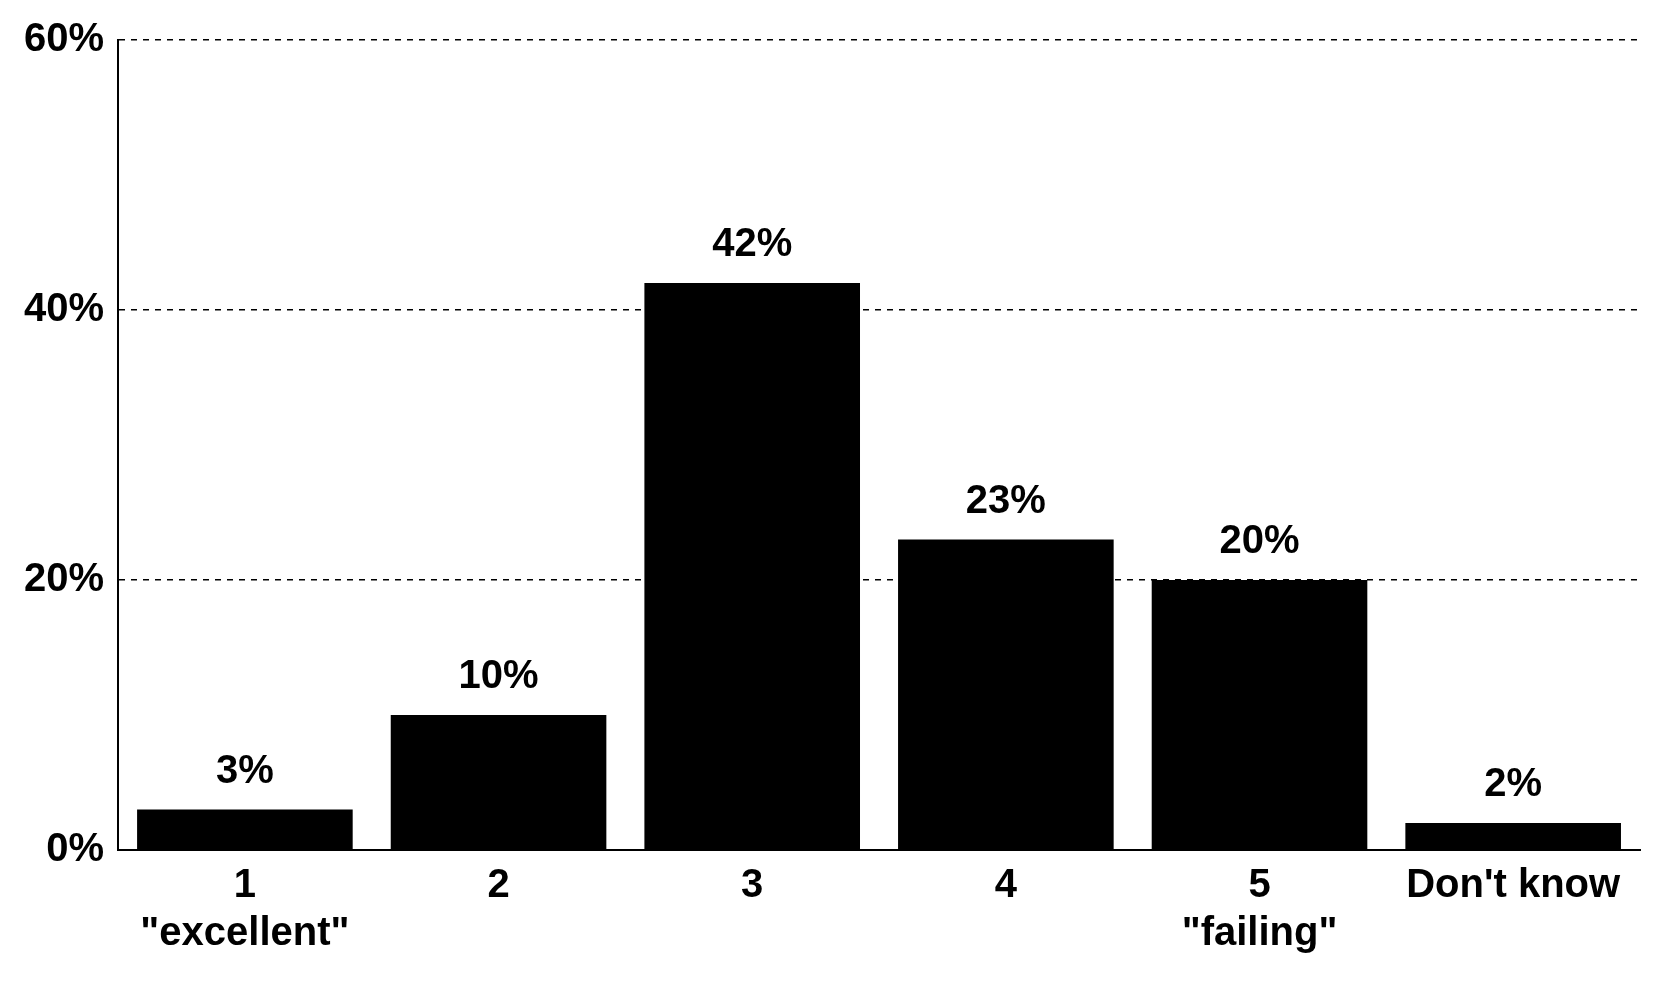 Image resolution: width=1676 pixels, height=995 pixels. Describe the element at coordinates (1006, 883) in the screenshot. I see `x-tick-label: 4` at that location.